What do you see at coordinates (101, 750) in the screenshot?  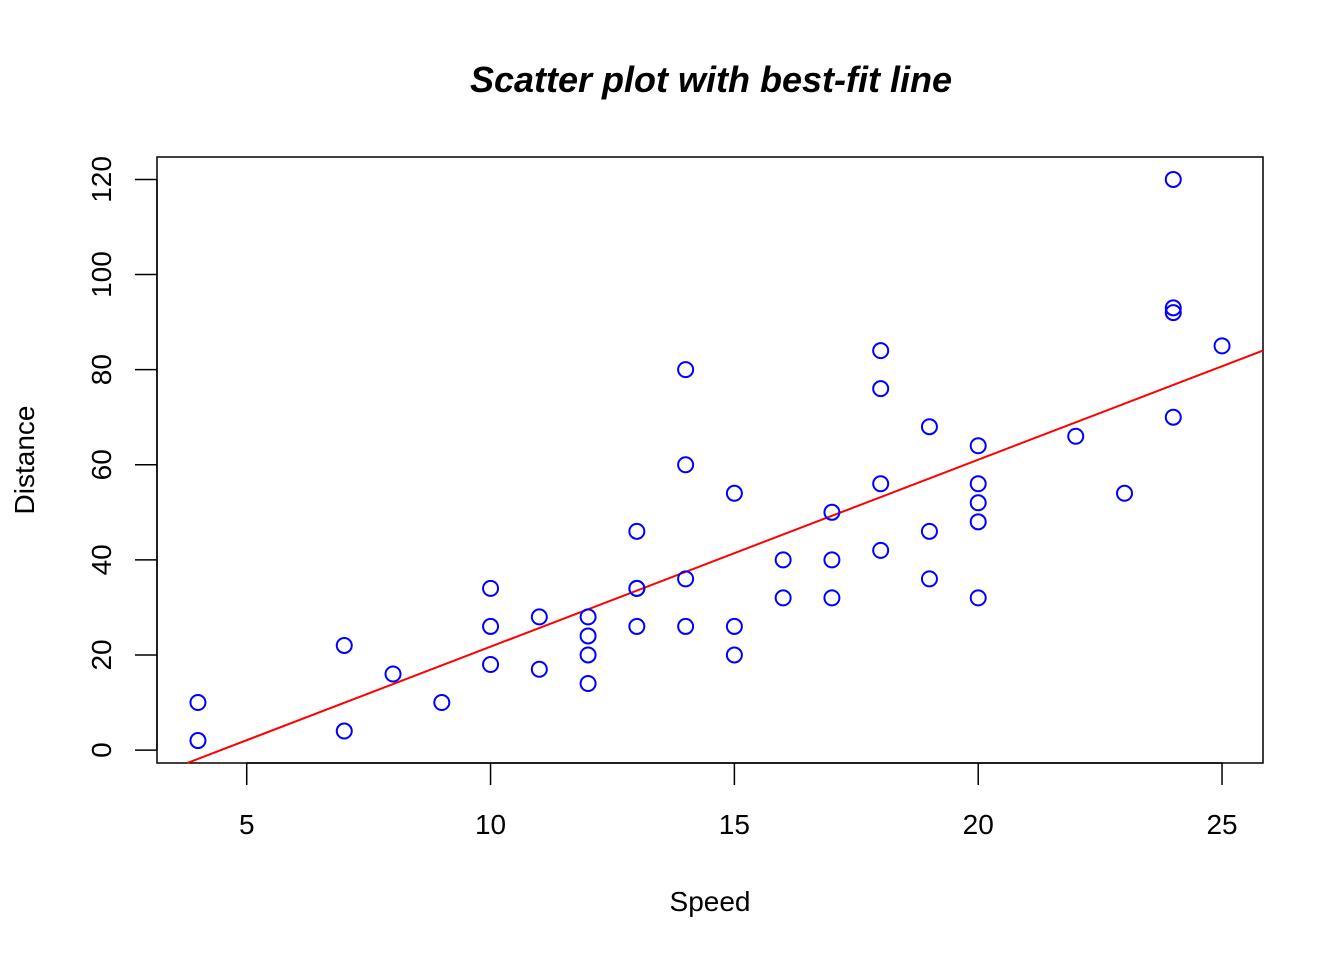 I see `y-tick-label: 0` at bounding box center [101, 750].